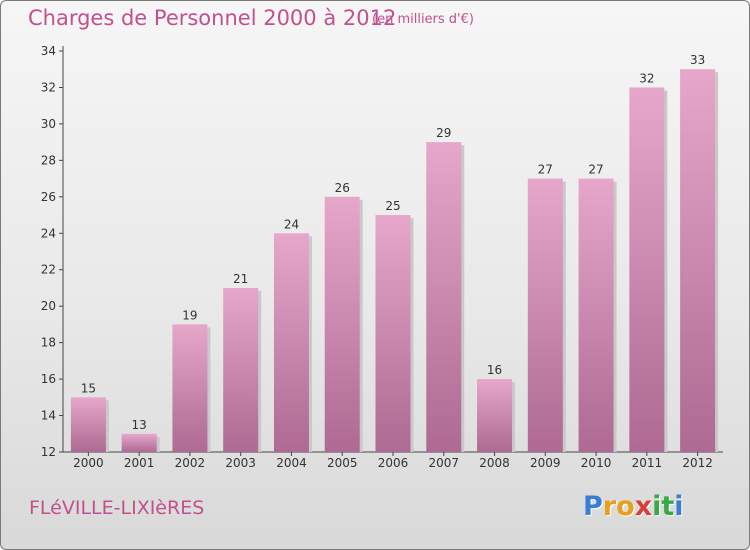 This screenshot has height=550, width=750. Describe the element at coordinates (443, 463) in the screenshot. I see `x-tick-label: 2007` at that location.